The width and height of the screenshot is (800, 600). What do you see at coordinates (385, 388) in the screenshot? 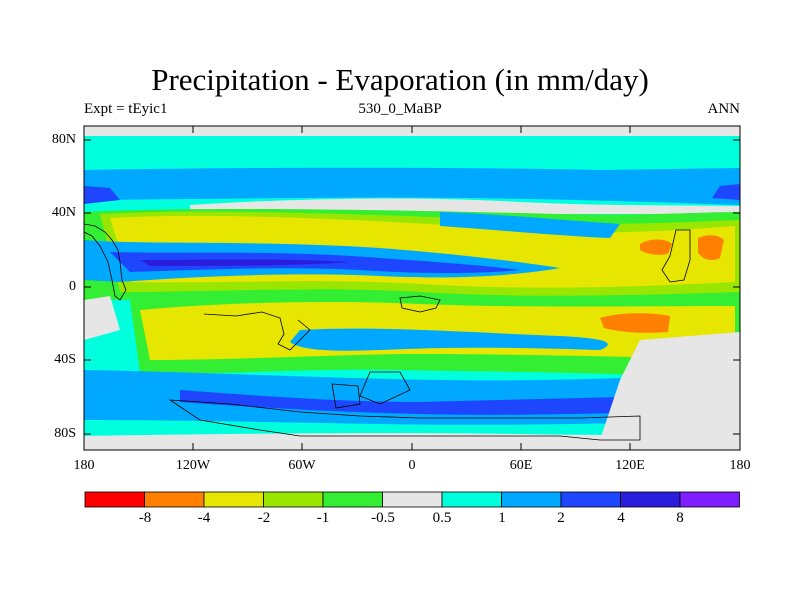
I see `coastline-block-s1` at bounding box center [385, 388].